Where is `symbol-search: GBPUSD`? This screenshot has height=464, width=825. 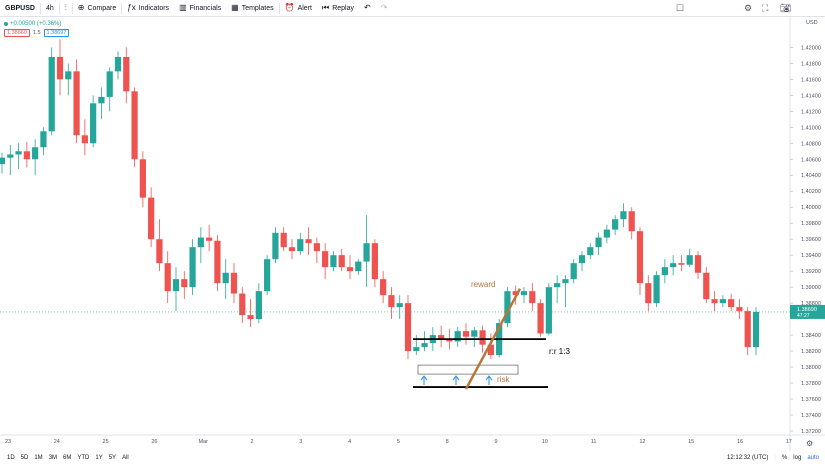 symbol-search: GBPUSD is located at coordinates (20, 8).